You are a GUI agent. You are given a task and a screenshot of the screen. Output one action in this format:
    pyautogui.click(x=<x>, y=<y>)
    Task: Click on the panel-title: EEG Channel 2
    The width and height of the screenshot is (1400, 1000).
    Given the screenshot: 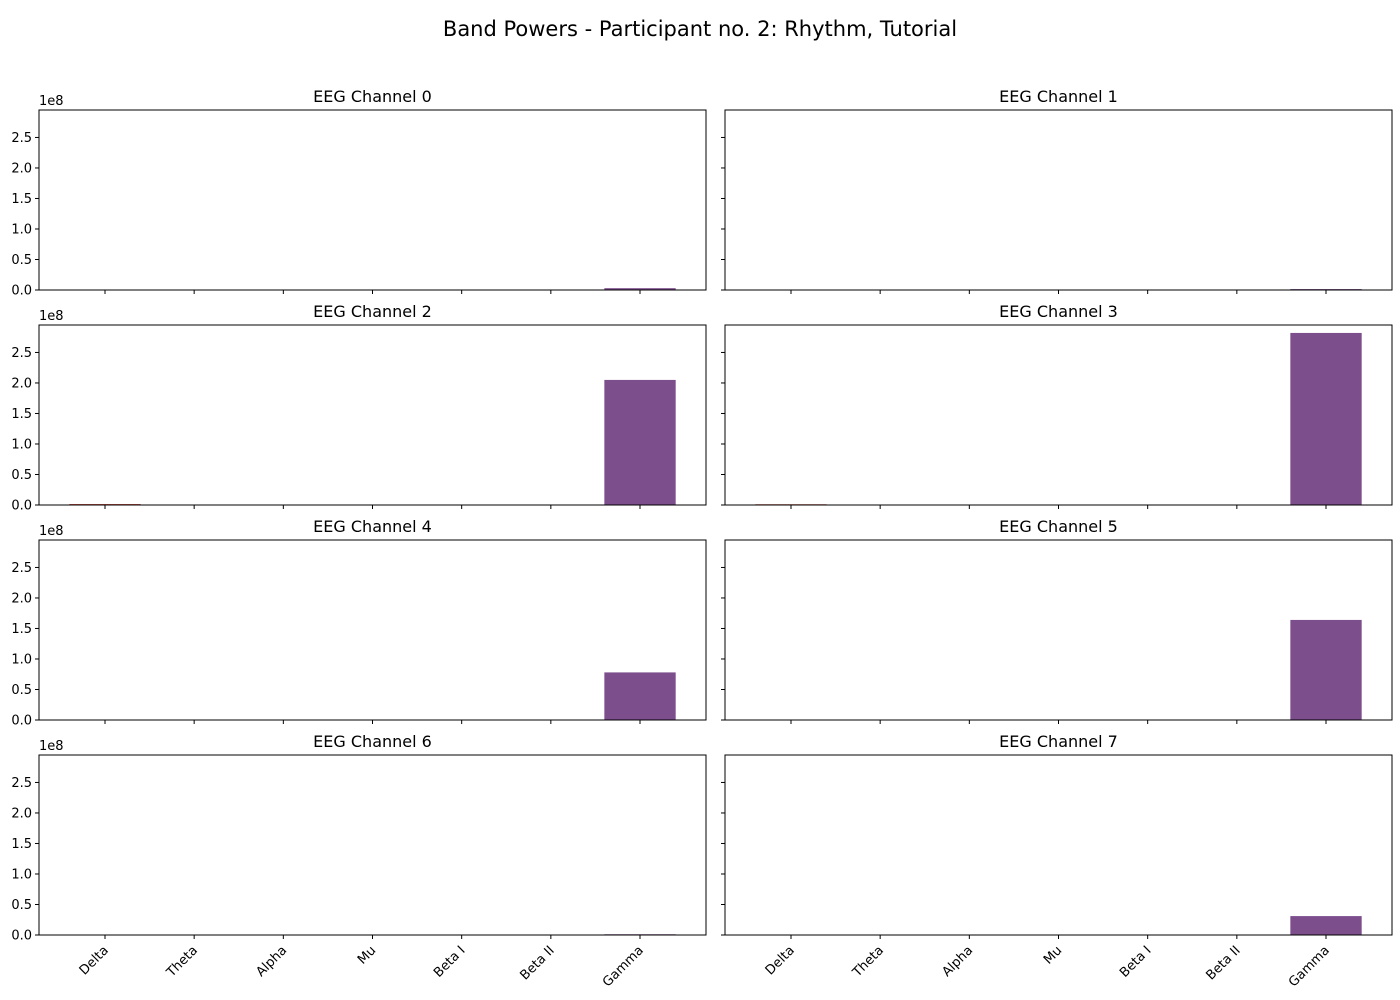 What is the action you would take?
    pyautogui.click(x=372, y=311)
    